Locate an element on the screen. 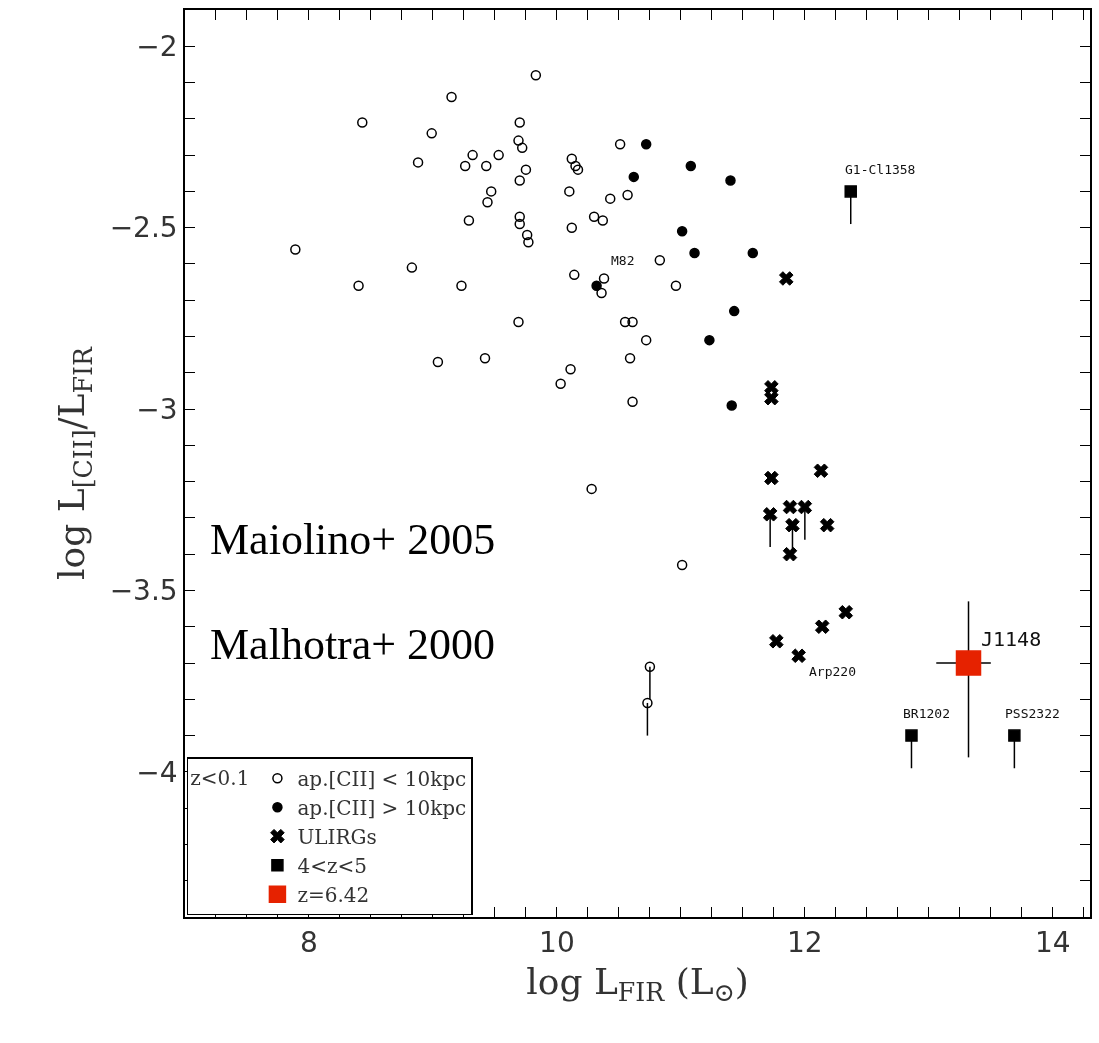  x-tick-label: 8 is located at coordinates (309, 943).